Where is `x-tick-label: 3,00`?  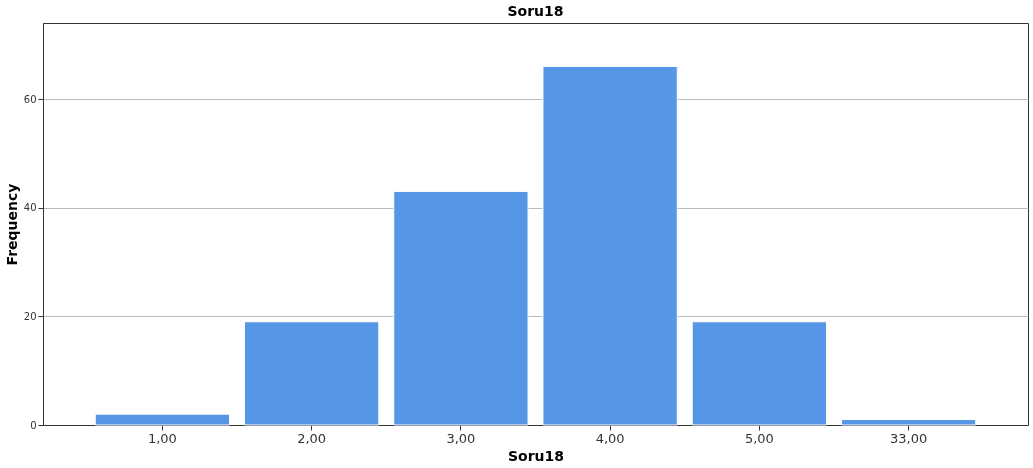
x-tick-label: 3,00 is located at coordinates (461, 438).